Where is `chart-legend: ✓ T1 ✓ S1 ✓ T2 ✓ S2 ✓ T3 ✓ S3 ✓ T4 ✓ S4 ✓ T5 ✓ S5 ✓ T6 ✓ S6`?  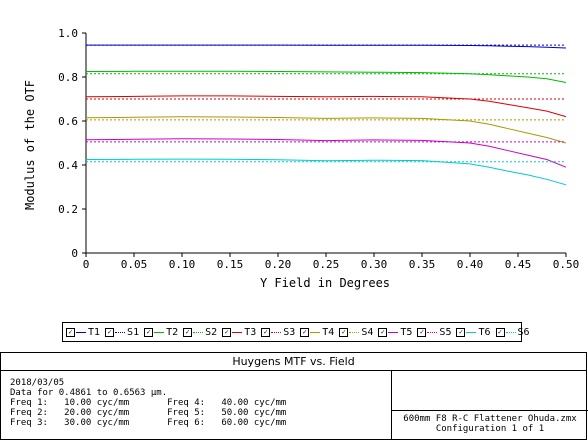 chart-legend: ✓ T1 ✓ S1 ✓ T2 ✓ S2 ✓ T3 ✓ S3 ✓ T4 ✓ S4 ✓ T5 ✓ S5 ✓ T6 ✓ S6 is located at coordinates (296, 332).